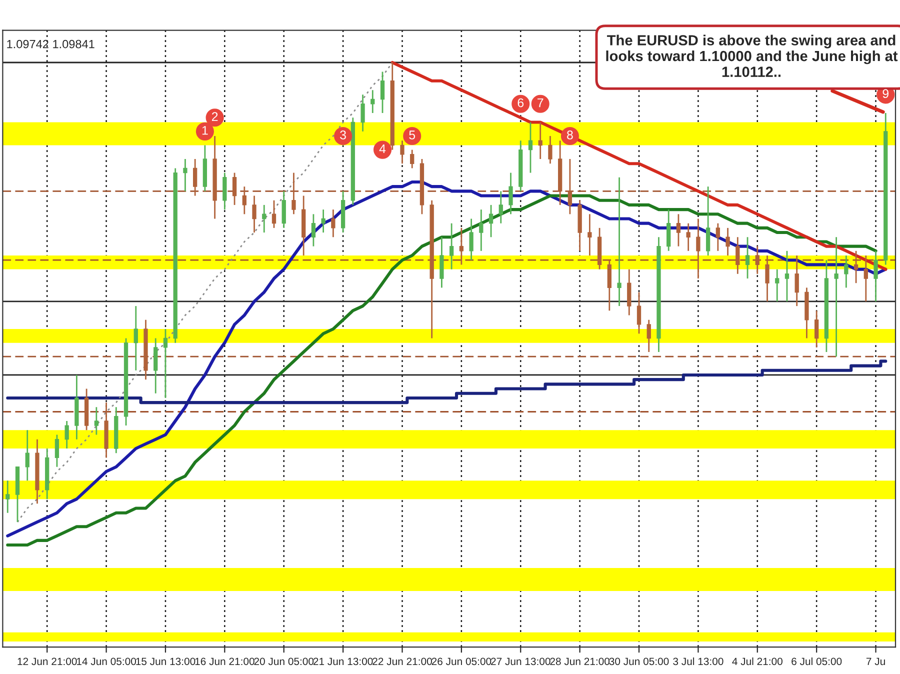 Image resolution: width=900 pixels, height=674 pixels. Describe the element at coordinates (757, 661) in the screenshot. I see `x-tick-label: 4 Jul 21:00` at that location.